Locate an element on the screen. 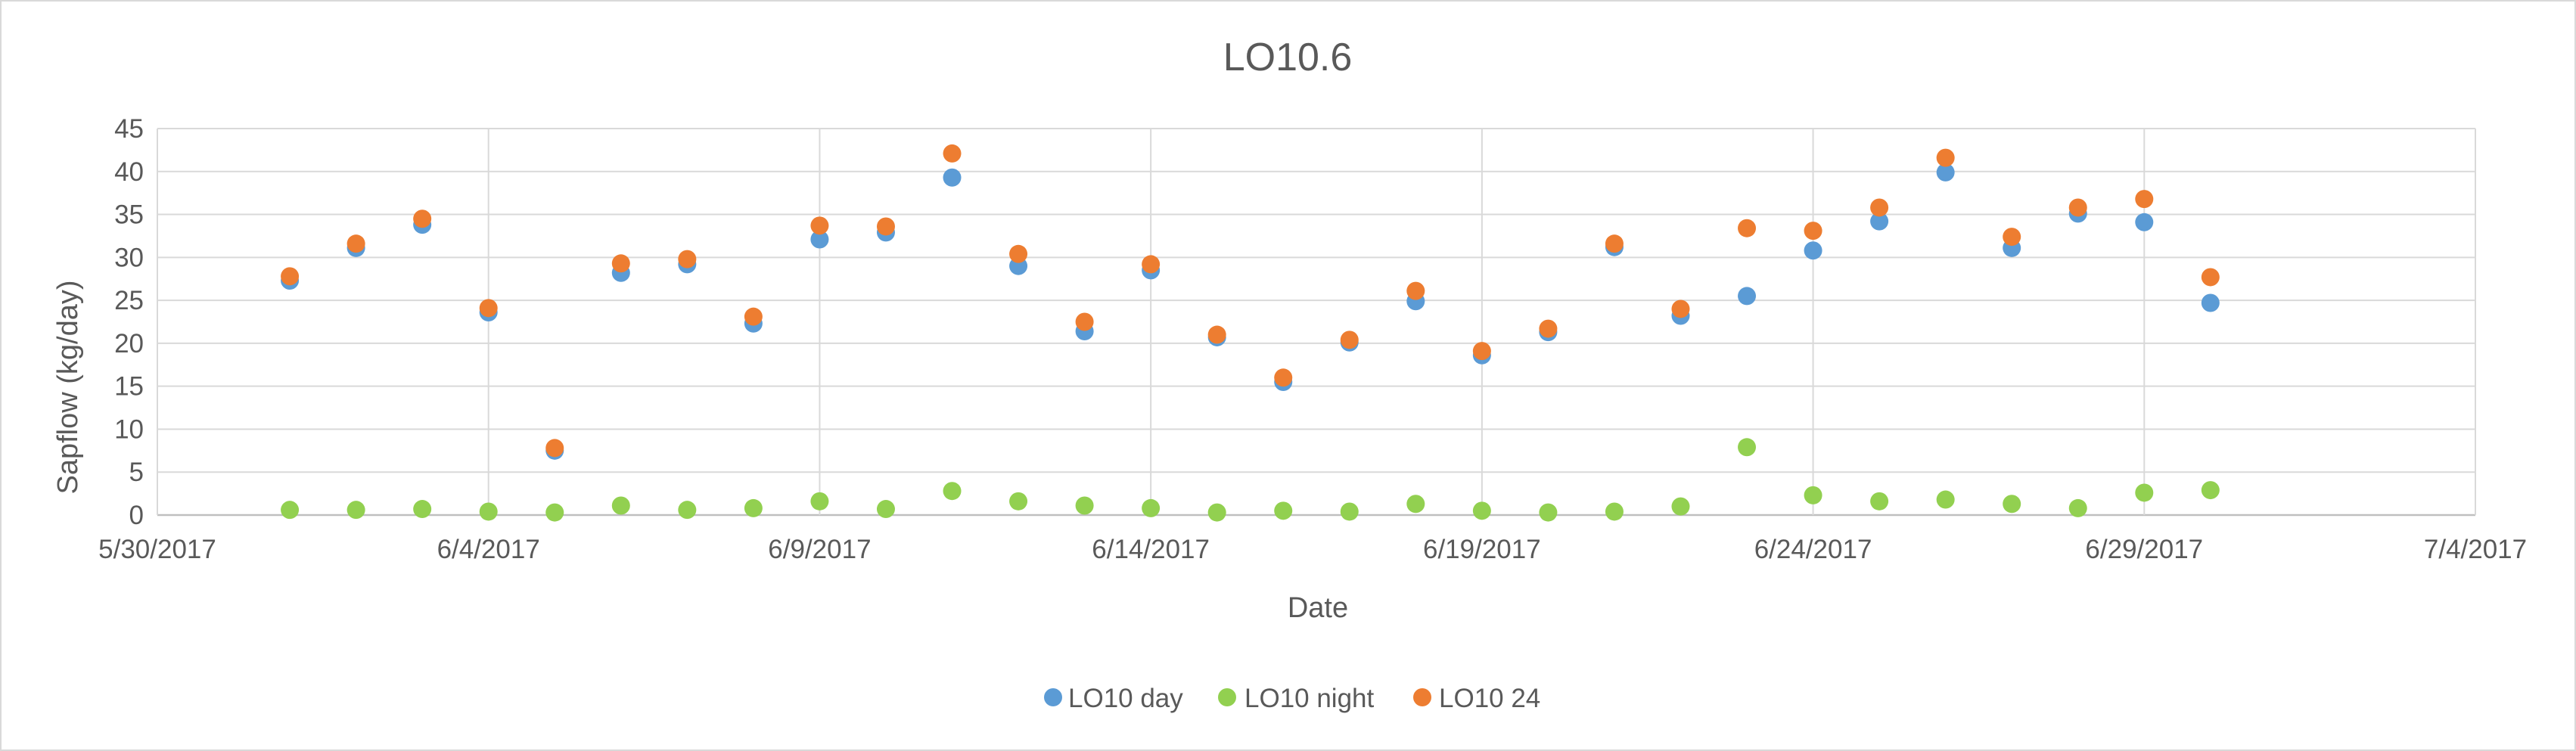 This screenshot has height=751, width=2576. legend-label-lo10-night: LO10 night is located at coordinates (1309, 698).